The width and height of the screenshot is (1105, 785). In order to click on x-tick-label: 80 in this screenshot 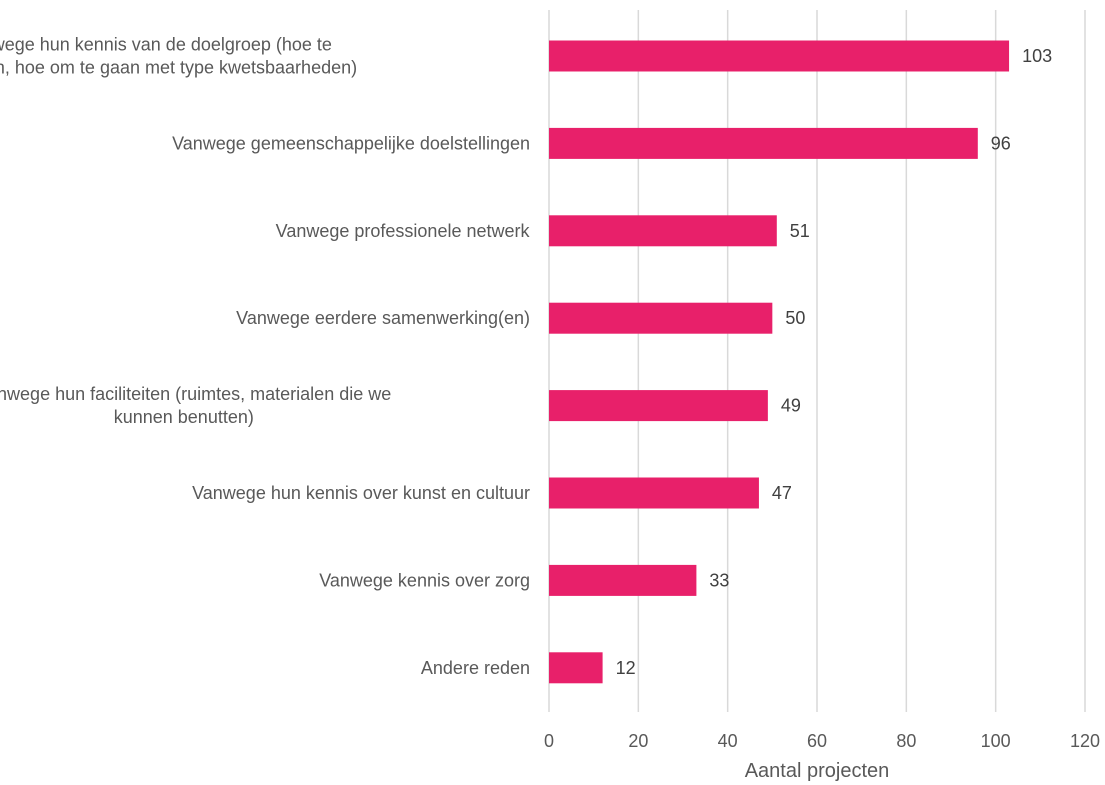, I will do `click(906, 741)`.